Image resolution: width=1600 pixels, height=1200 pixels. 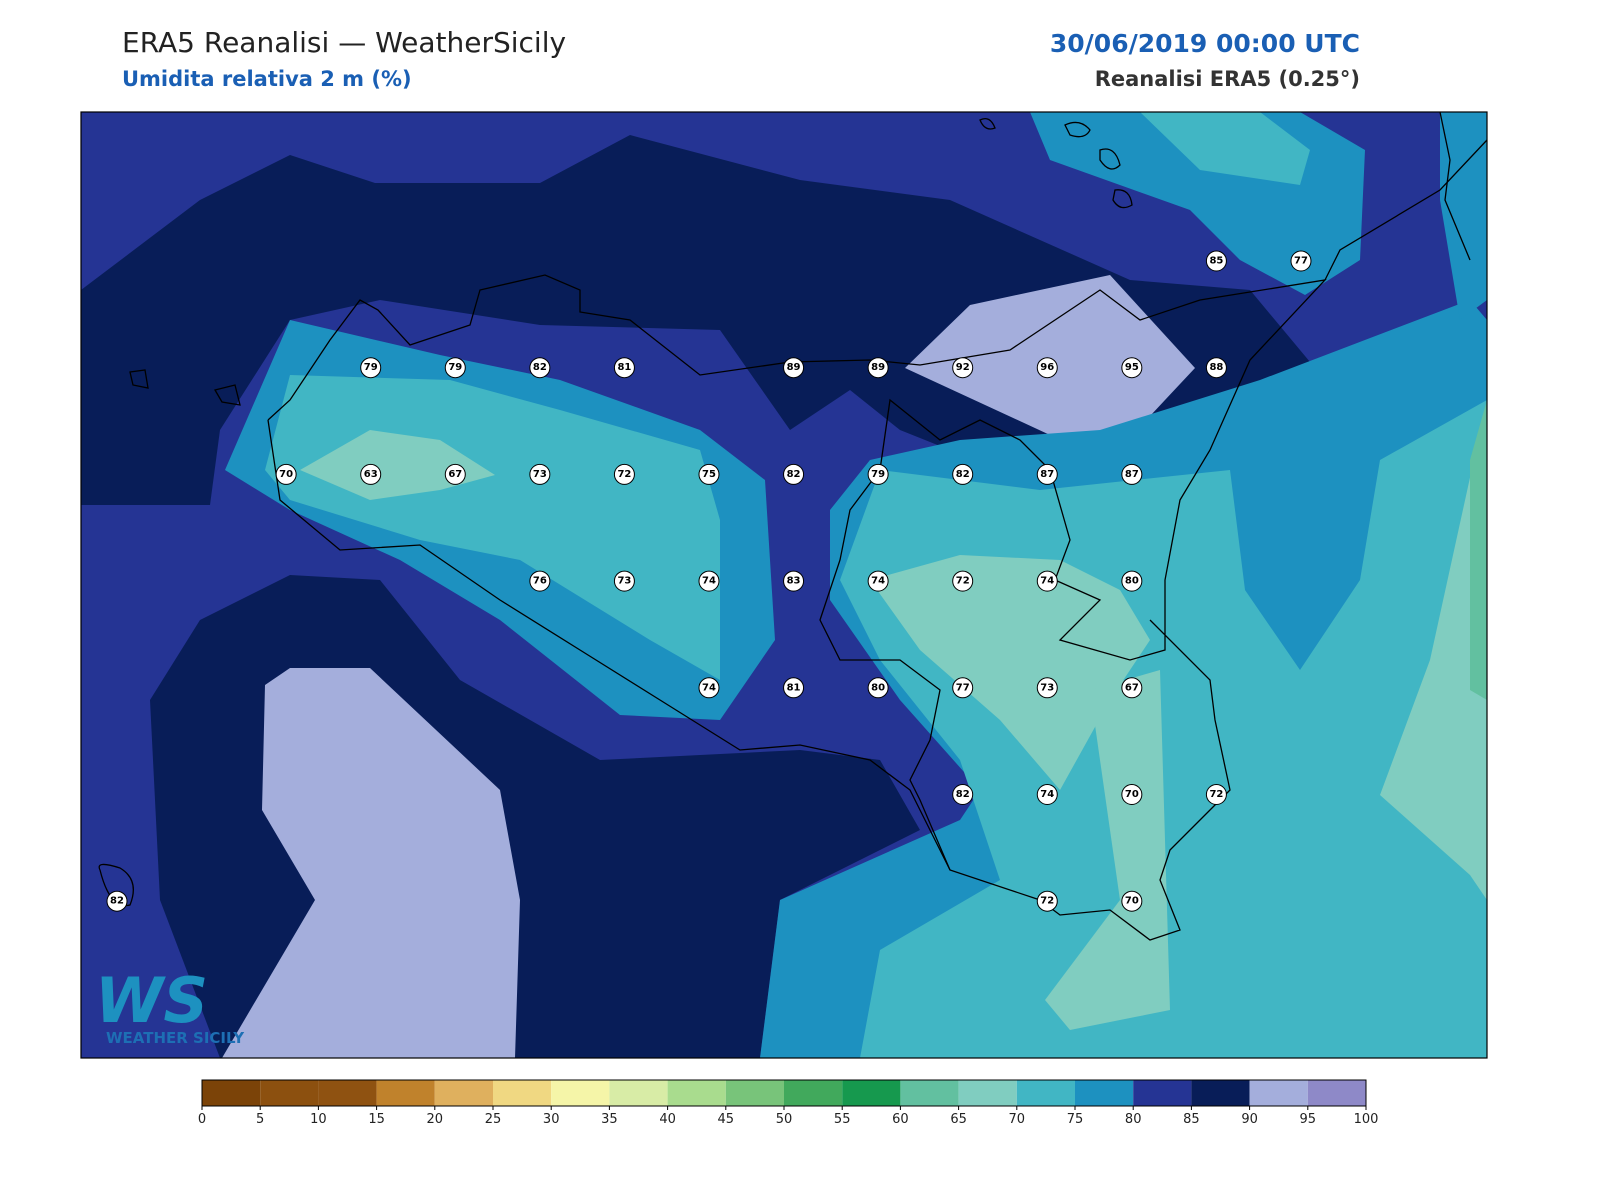 I want to click on date: 30/06/2019 00:00 UTC, so click(x=1205, y=43).